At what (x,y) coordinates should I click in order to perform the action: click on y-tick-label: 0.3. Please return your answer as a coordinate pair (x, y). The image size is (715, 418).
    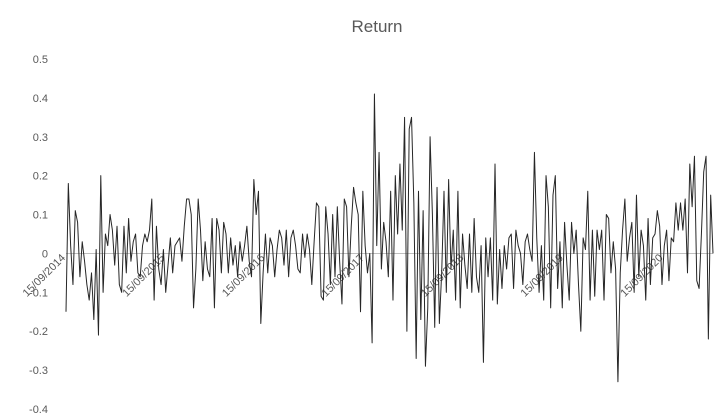
    Looking at the image, I should click on (40, 138).